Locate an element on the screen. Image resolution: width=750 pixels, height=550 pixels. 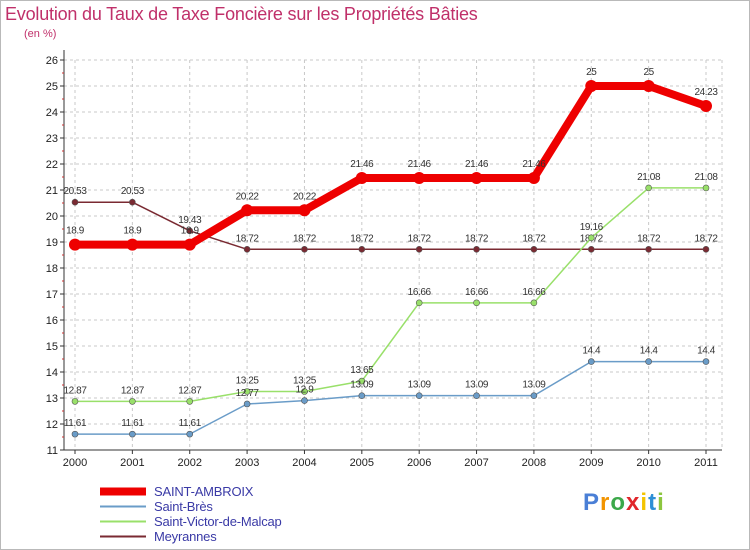
y-tick-label: 26 is located at coordinates (52, 61).